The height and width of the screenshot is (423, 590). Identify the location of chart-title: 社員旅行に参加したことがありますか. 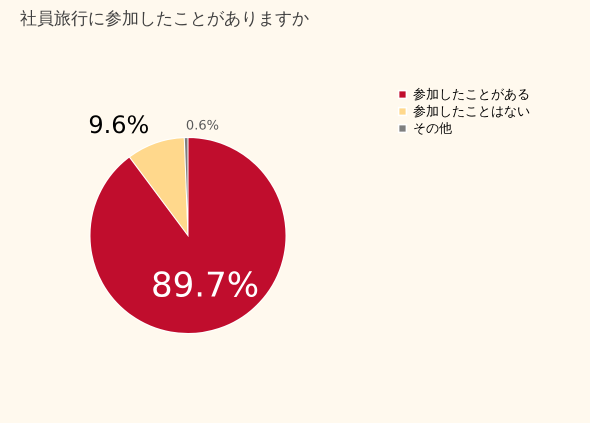
(164, 19).